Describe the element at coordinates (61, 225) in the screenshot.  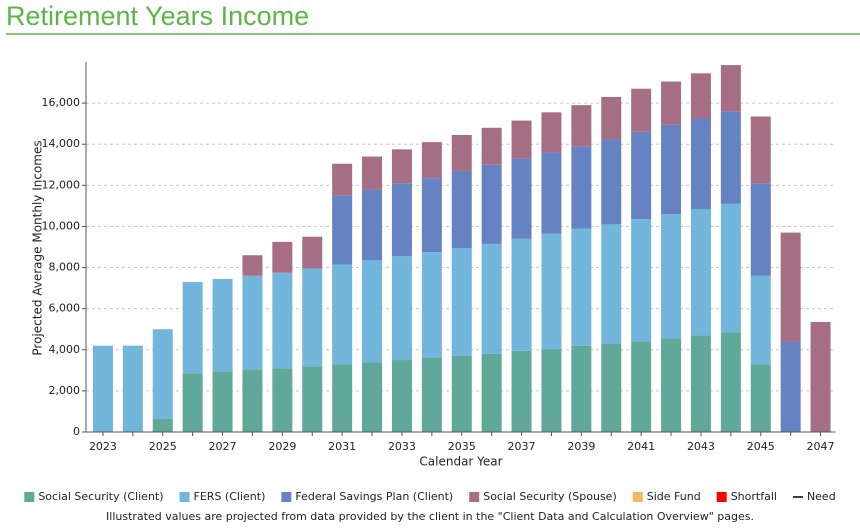
I see `y-tick-label: 10,000` at that location.